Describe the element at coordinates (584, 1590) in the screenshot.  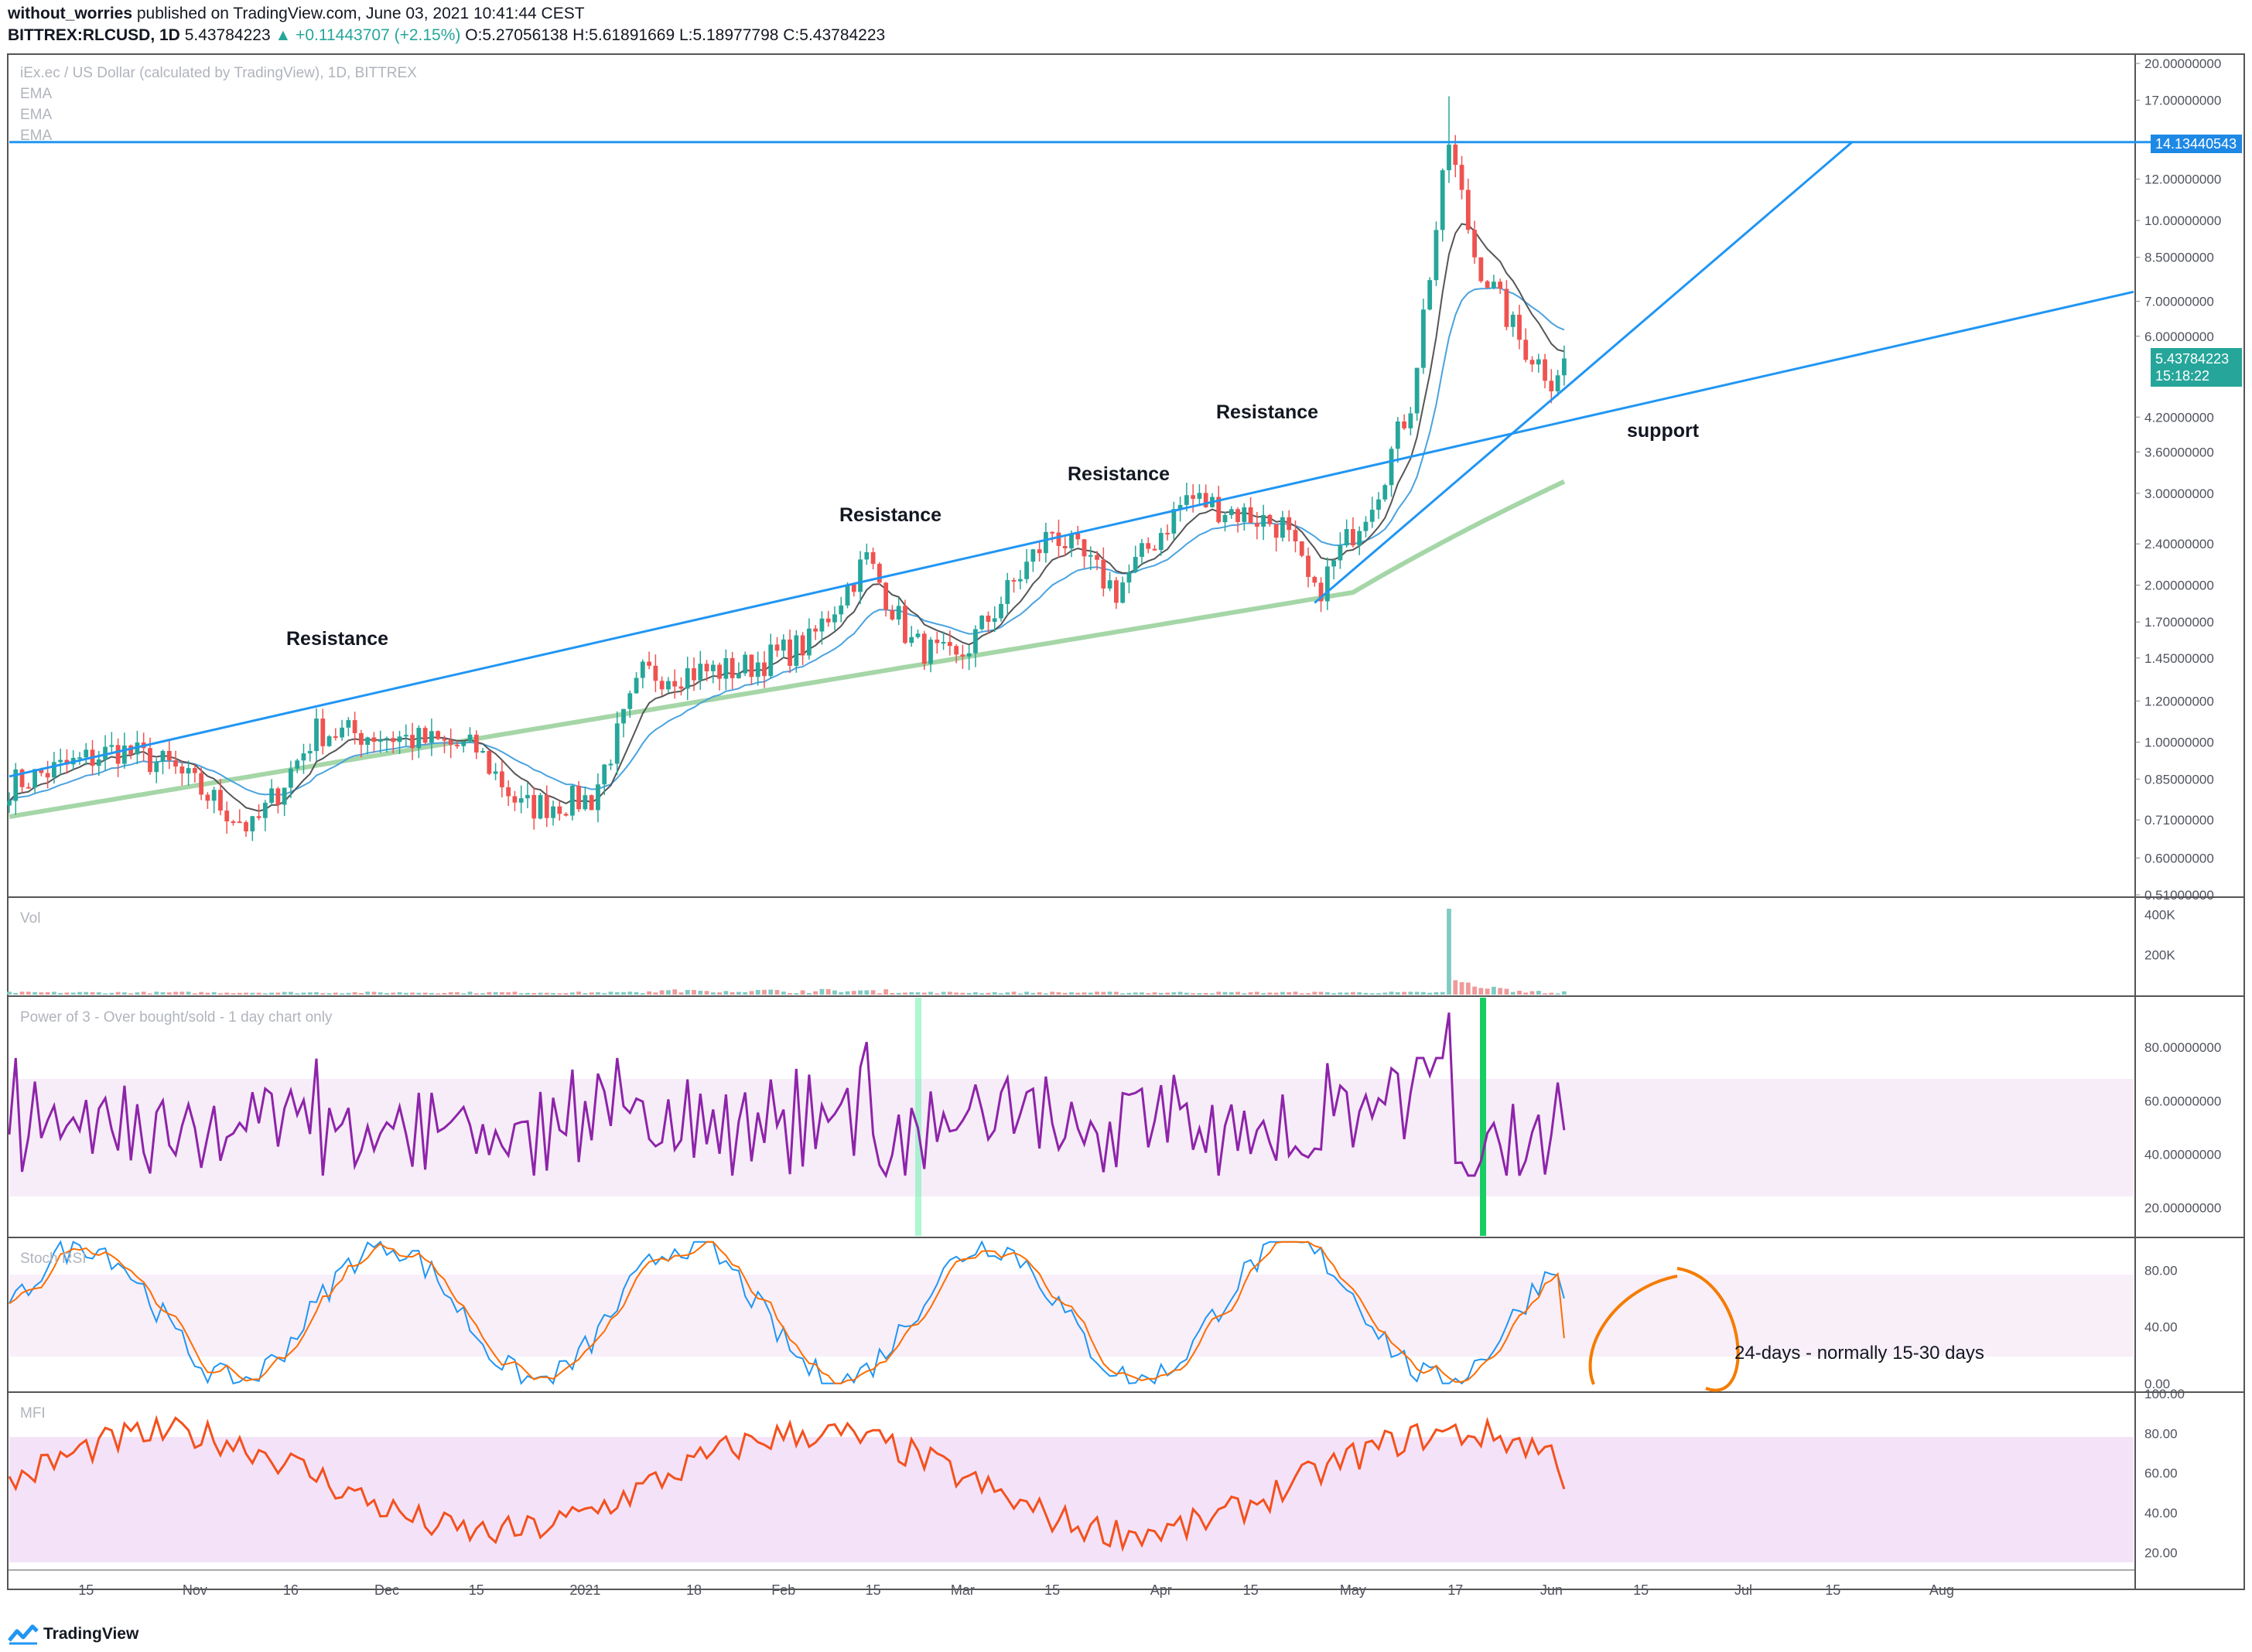
I see `date-tick-label: 2021` at that location.